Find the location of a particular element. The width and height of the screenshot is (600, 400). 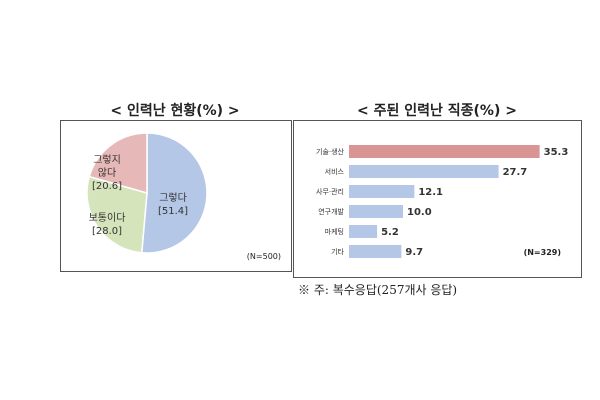

footnote: ※ 주: 복수응답(257개사 응답) is located at coordinates (378, 290).